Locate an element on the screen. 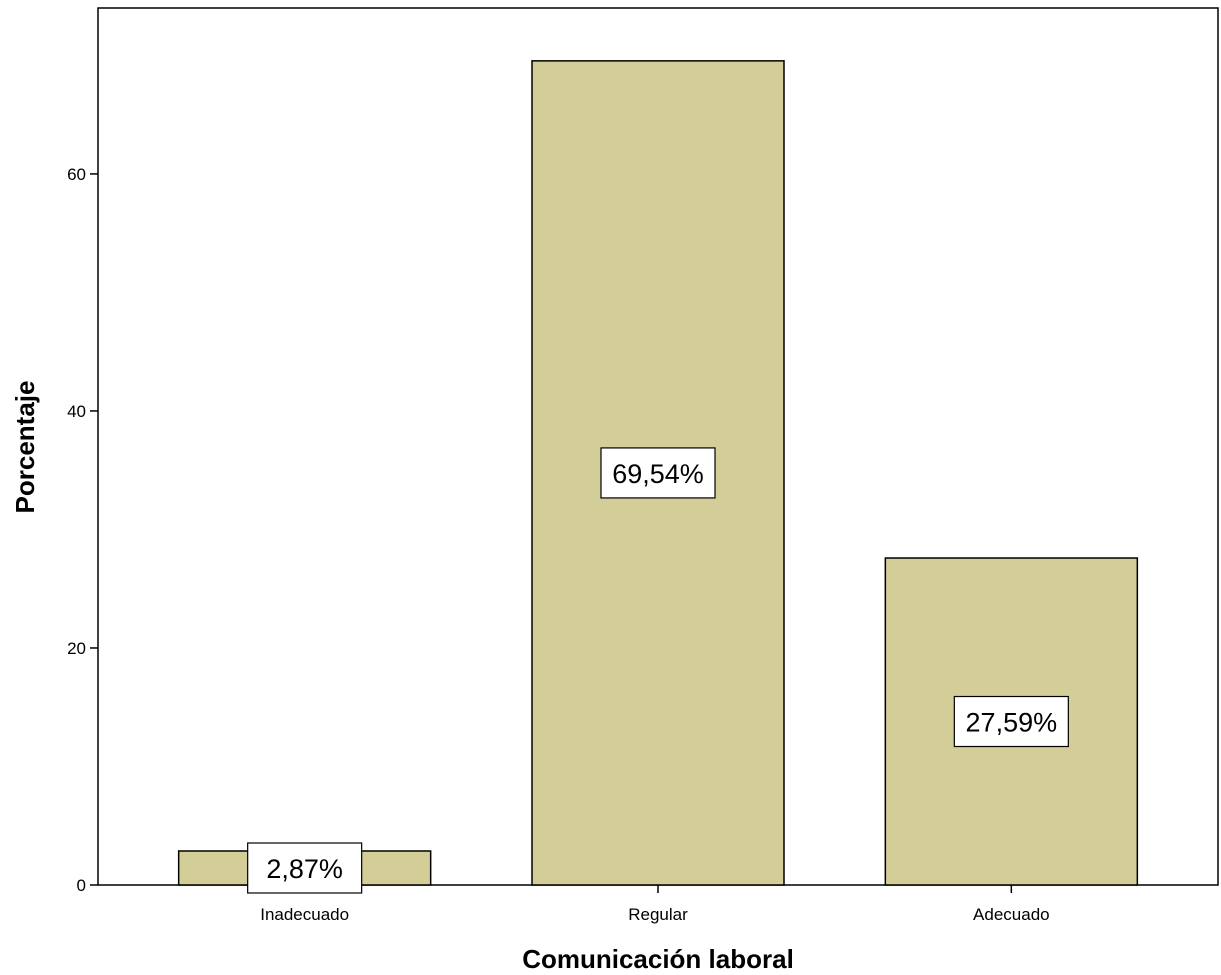 This screenshot has height=975, width=1221. x-tick-label: Adecuado is located at coordinates (1011, 914).